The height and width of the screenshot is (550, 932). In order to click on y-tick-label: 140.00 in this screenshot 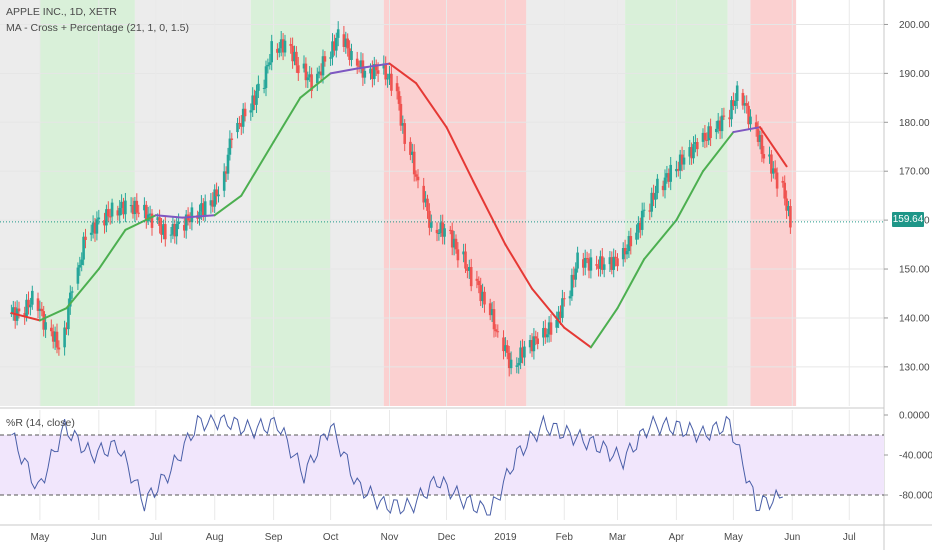, I will do `click(914, 318)`.